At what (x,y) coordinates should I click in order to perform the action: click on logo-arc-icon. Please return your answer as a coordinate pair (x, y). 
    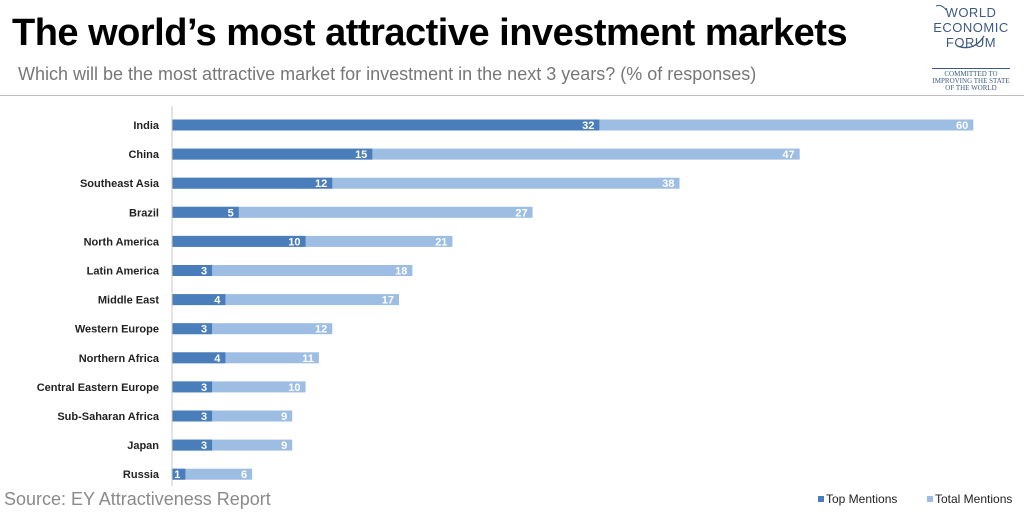
    Looking at the image, I should click on (960, 27).